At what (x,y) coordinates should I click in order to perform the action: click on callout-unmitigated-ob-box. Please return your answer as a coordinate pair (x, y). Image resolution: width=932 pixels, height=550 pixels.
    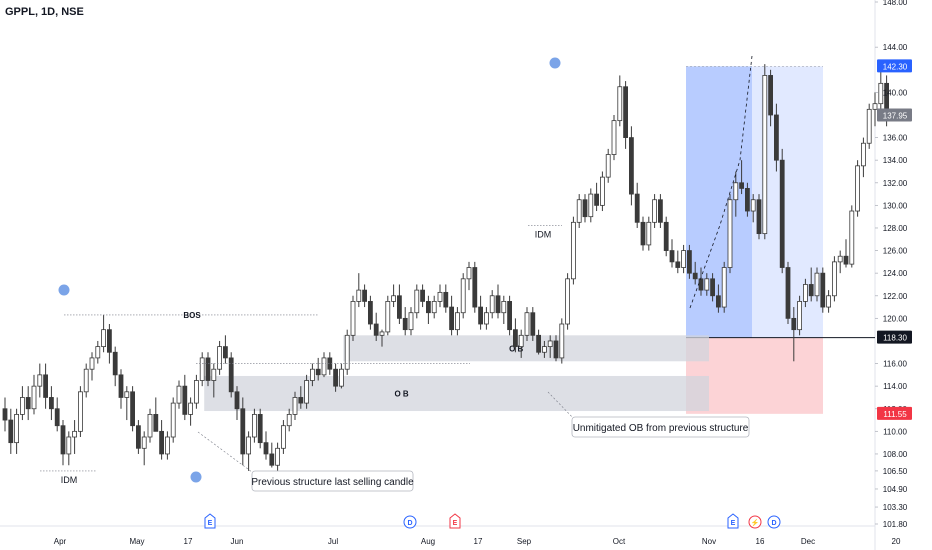
    Looking at the image, I should click on (660, 427).